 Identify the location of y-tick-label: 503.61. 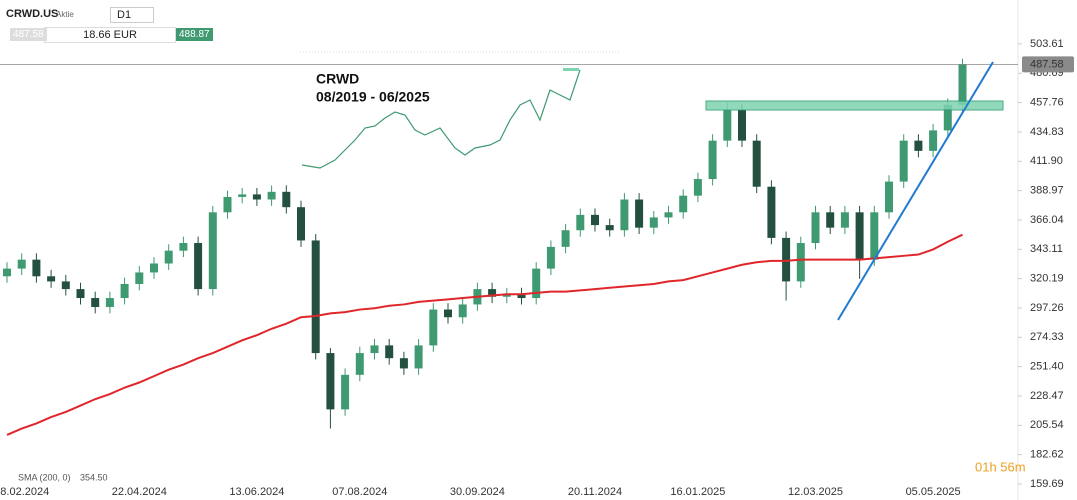
(1047, 44).